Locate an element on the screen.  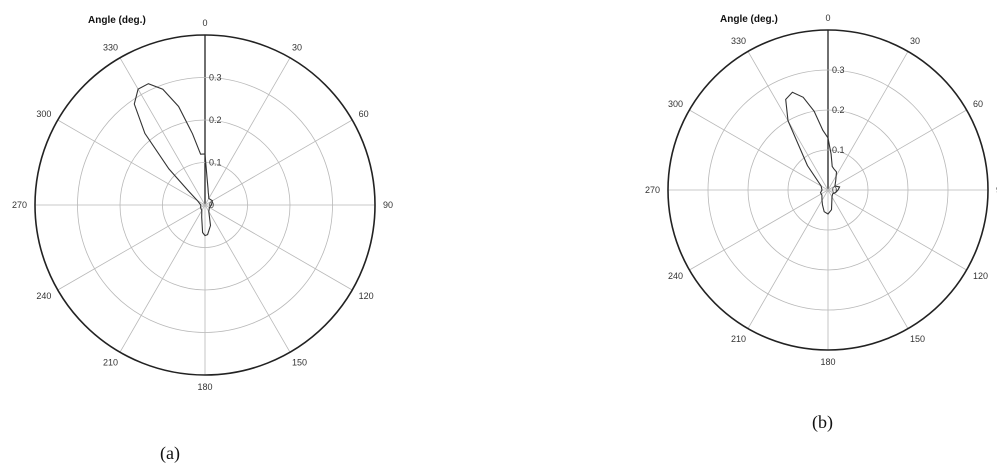
chart1-angle-tick-label: 120 is located at coordinates (366, 296).